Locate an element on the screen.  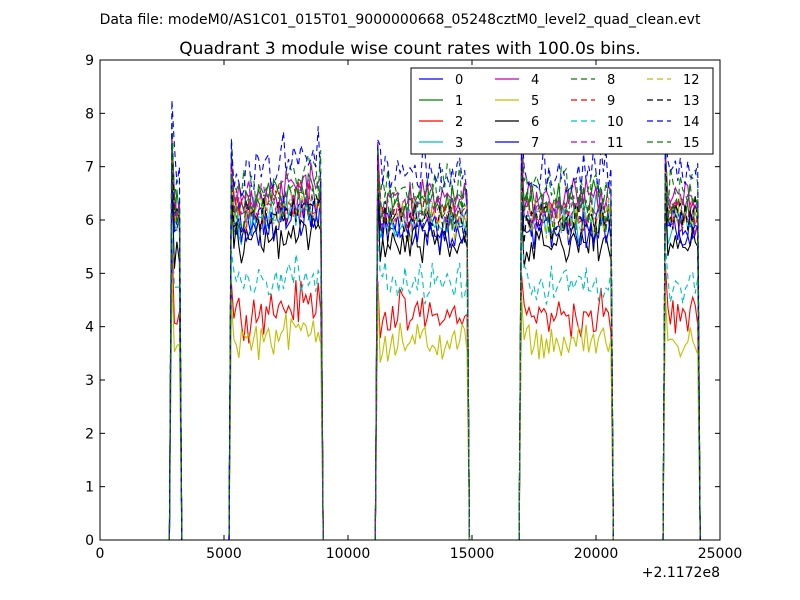
x-tick-label: 20000 is located at coordinates (596, 554).